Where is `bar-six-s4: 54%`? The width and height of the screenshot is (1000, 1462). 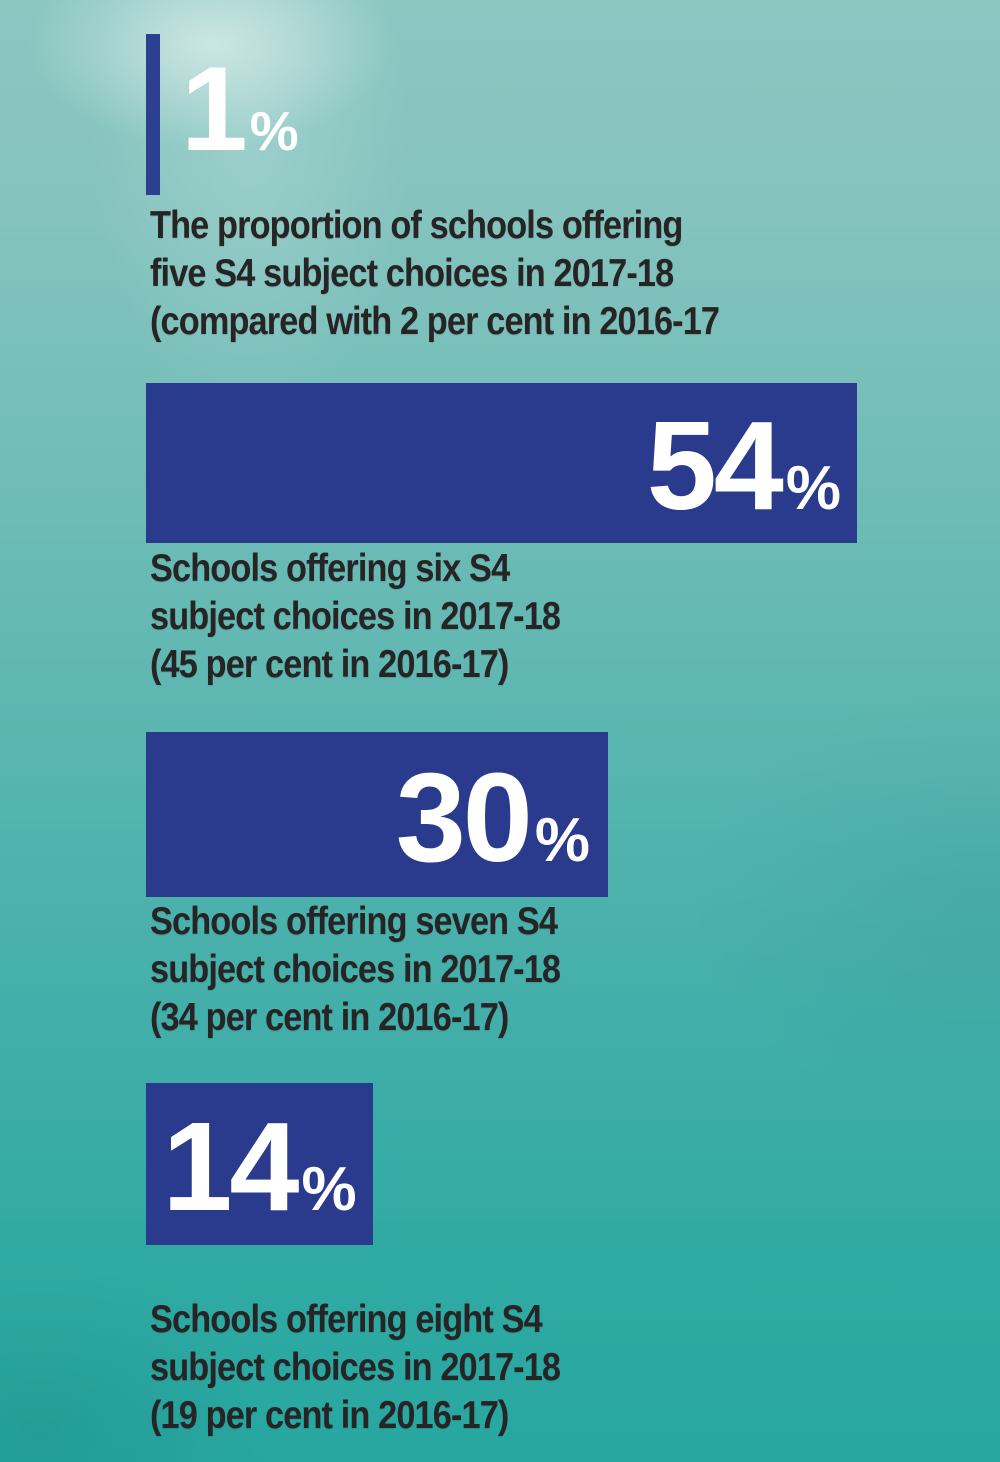
bar-six-s4: 54% is located at coordinates (501, 463).